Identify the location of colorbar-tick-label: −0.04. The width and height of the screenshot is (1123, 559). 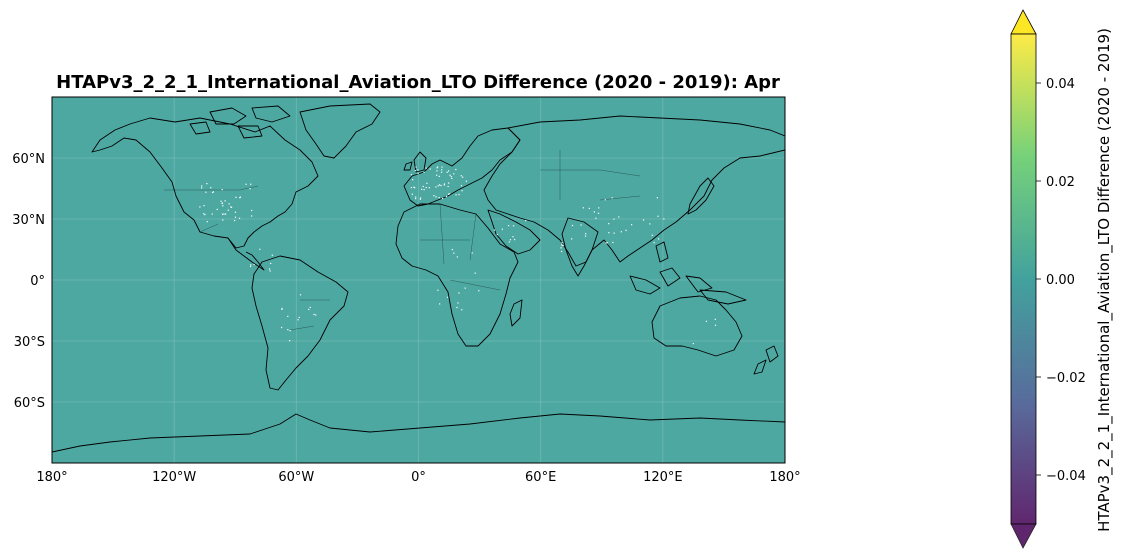
(1066, 476).